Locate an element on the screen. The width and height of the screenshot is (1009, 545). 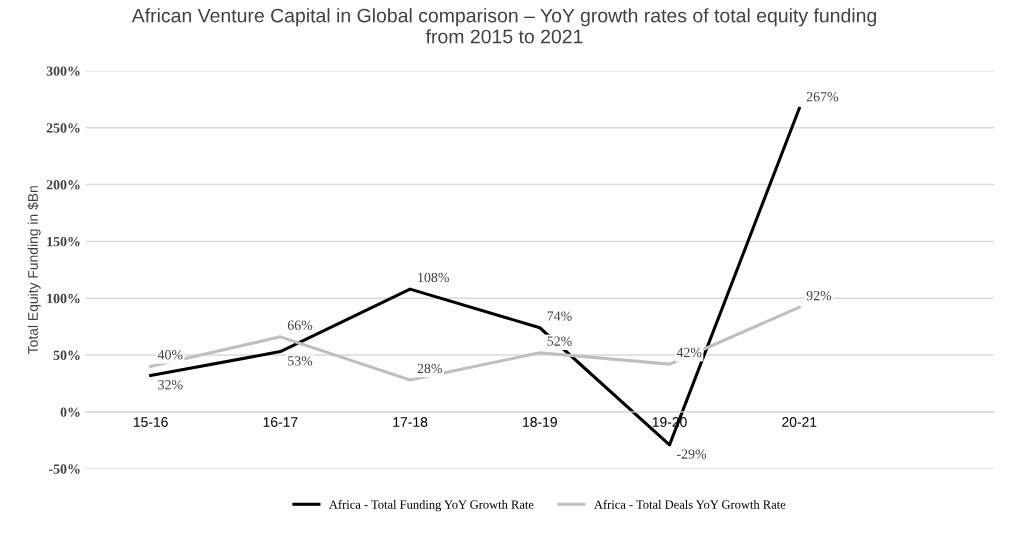
data-label: 42% is located at coordinates (689, 352).